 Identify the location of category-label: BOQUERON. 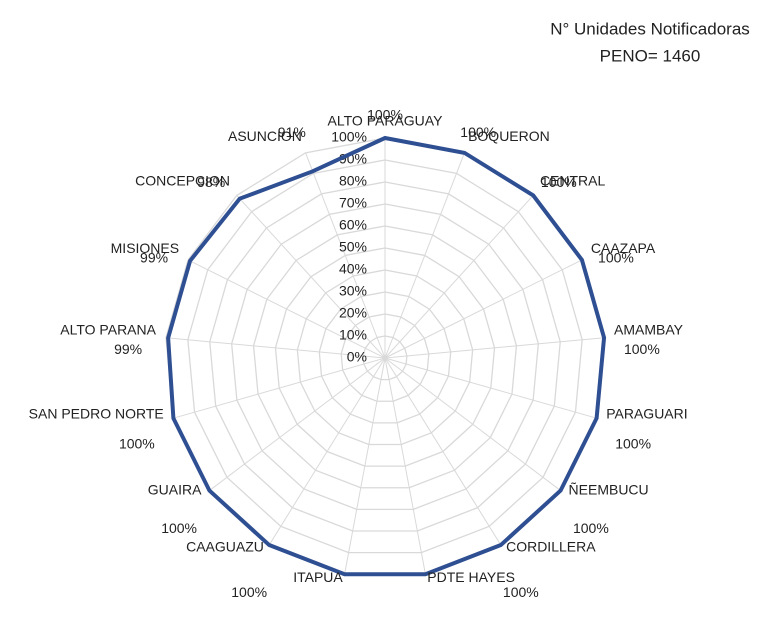
(509, 136).